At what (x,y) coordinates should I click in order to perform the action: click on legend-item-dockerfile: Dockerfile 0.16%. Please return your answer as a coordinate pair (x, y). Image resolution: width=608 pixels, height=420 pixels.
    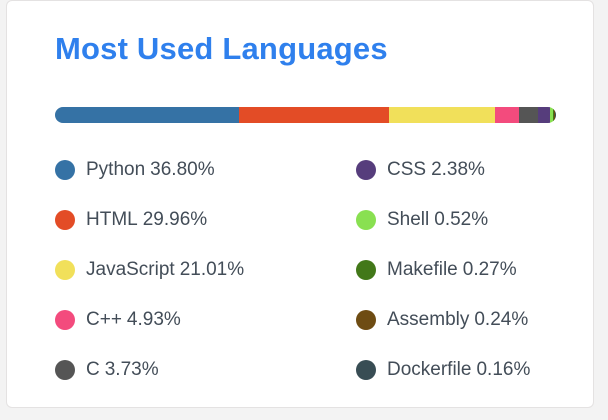
    Looking at the image, I should click on (443, 370).